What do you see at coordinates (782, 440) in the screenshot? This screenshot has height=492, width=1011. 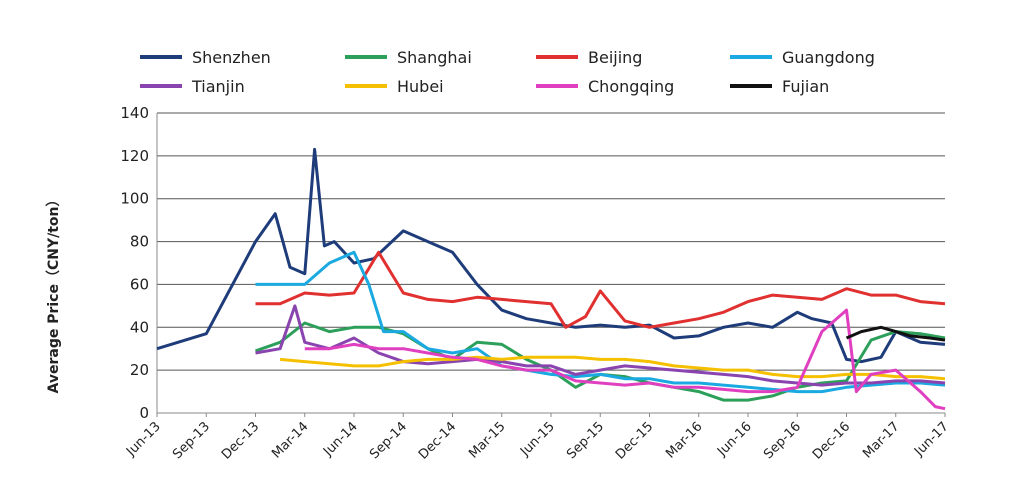 I see `x-tick-label: Sep-16` at bounding box center [782, 440].